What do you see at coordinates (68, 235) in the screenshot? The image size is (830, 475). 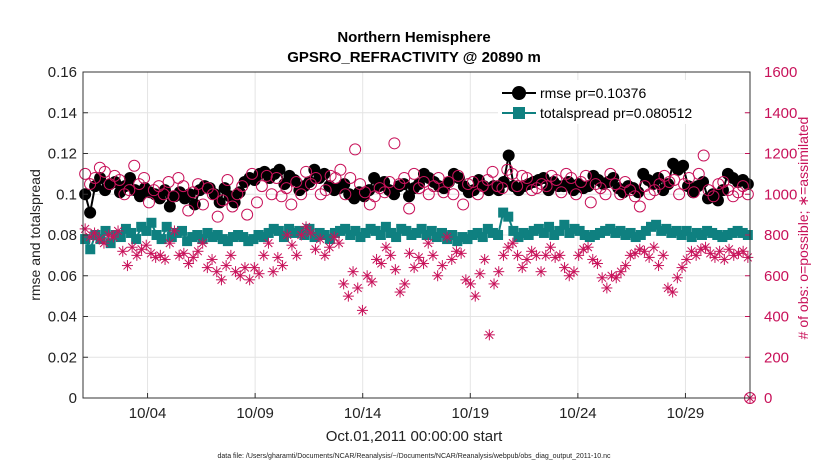 I see `y-left-ticks: 0 0.02 0.04 0.06 0.08 0.1 0.12 0.14 0.16` at bounding box center [68, 235].